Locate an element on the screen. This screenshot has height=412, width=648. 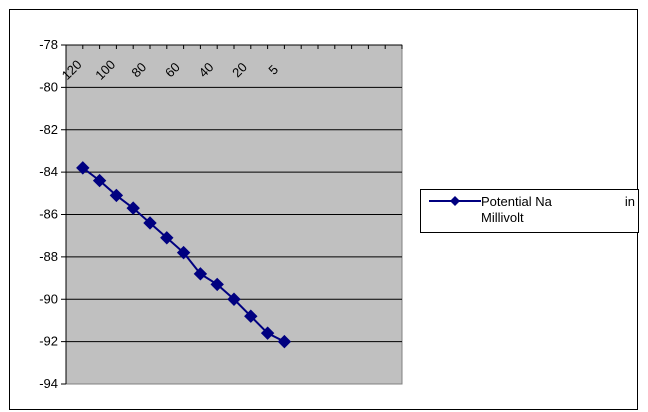
y-axis: -78 -80 -82 -84 -86 -88 -90 -92 -94 is located at coordinates (53, 214).